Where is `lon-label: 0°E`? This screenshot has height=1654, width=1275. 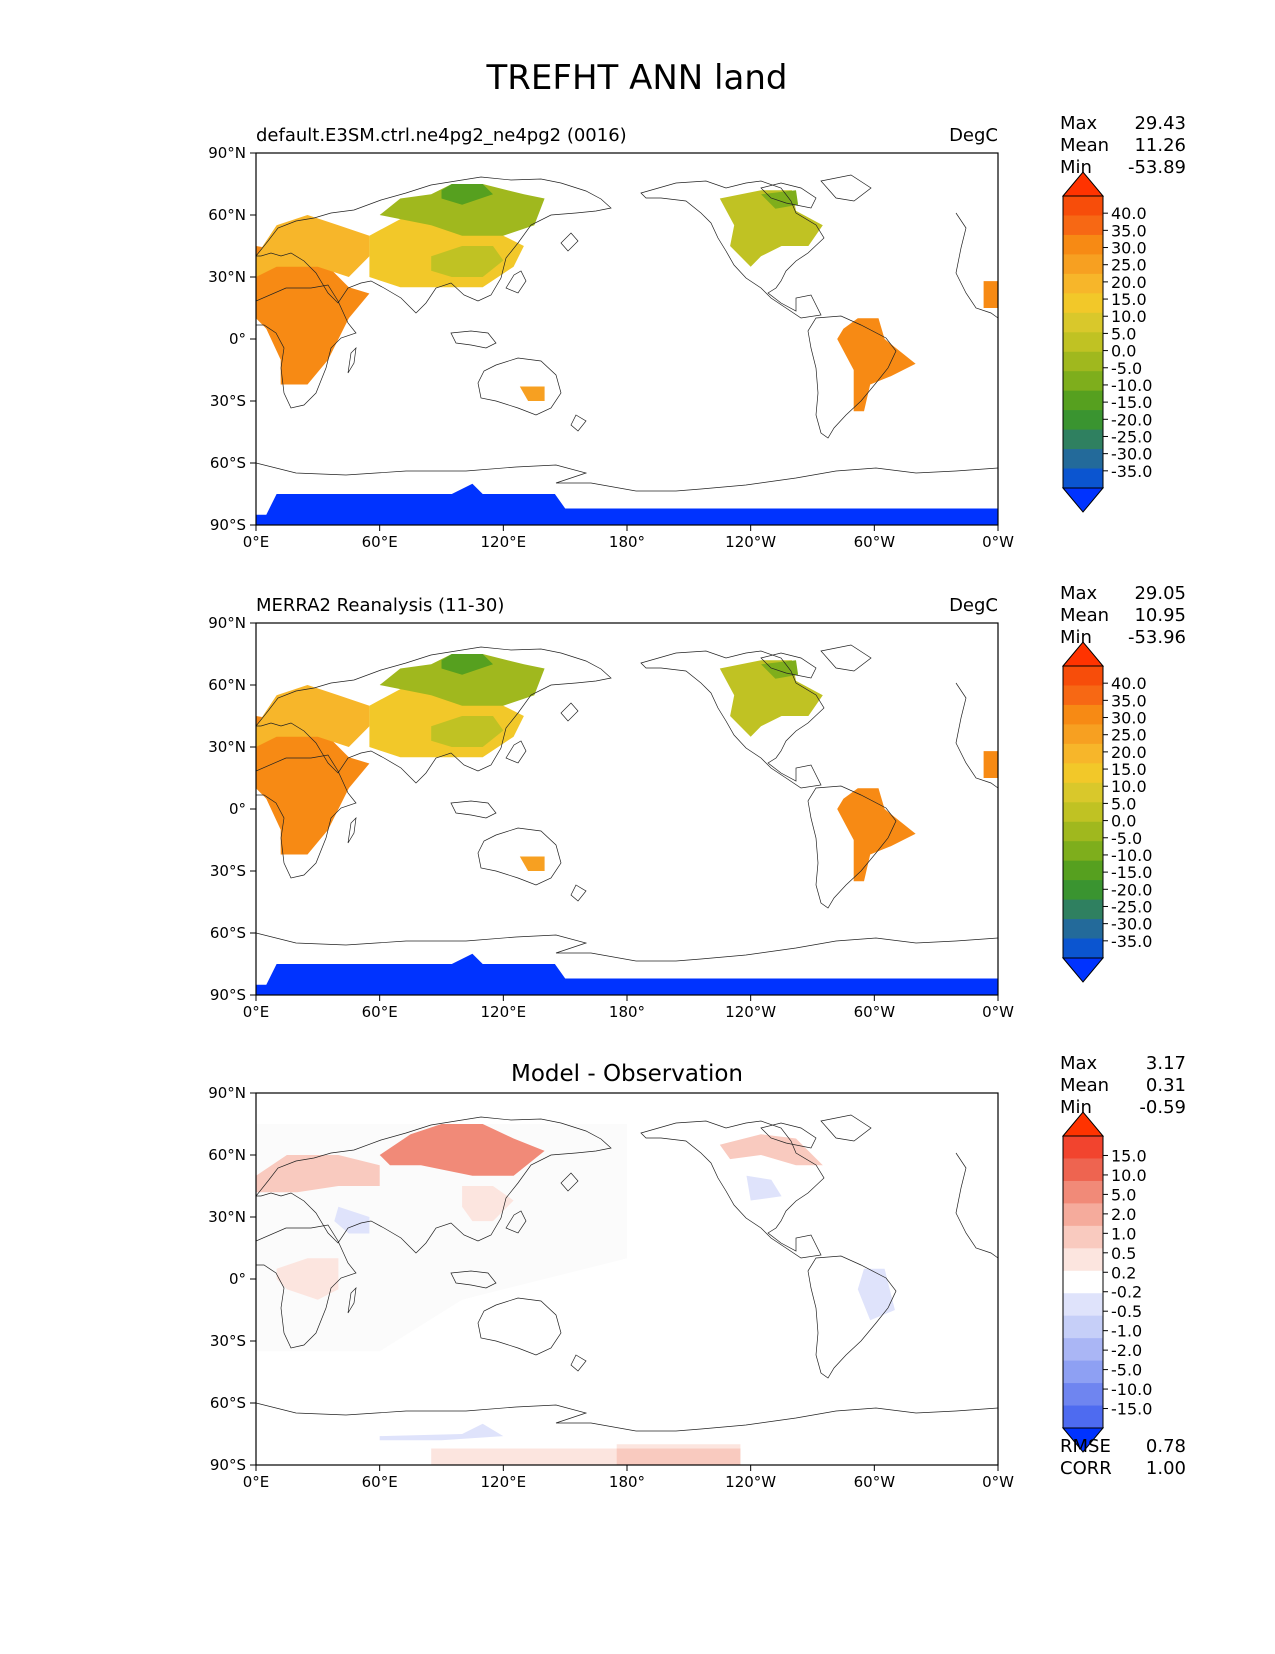
lon-label: 0°E is located at coordinates (256, 1012).